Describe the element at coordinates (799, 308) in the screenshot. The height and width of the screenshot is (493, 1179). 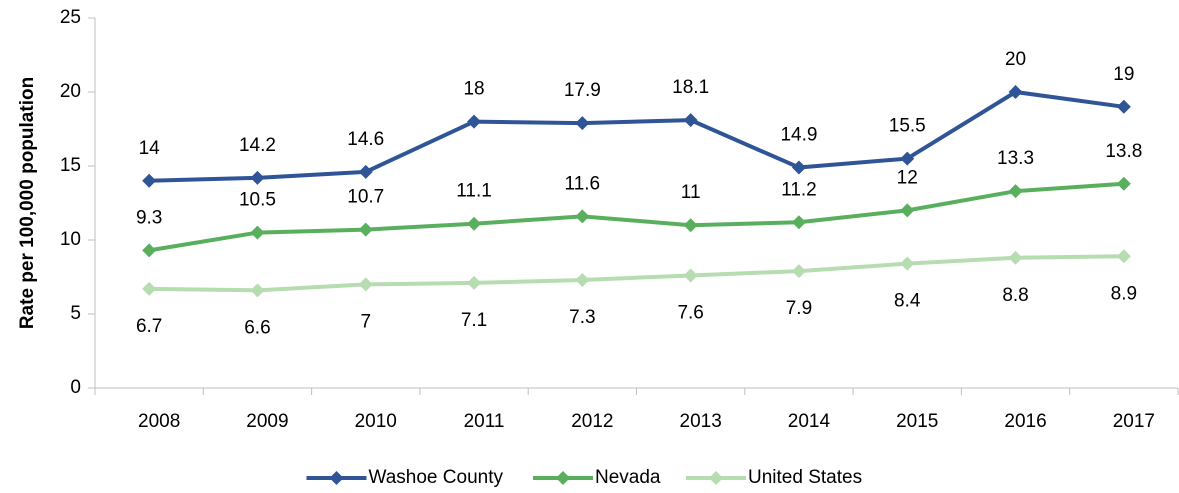
I see `data-label: 7.9` at that location.